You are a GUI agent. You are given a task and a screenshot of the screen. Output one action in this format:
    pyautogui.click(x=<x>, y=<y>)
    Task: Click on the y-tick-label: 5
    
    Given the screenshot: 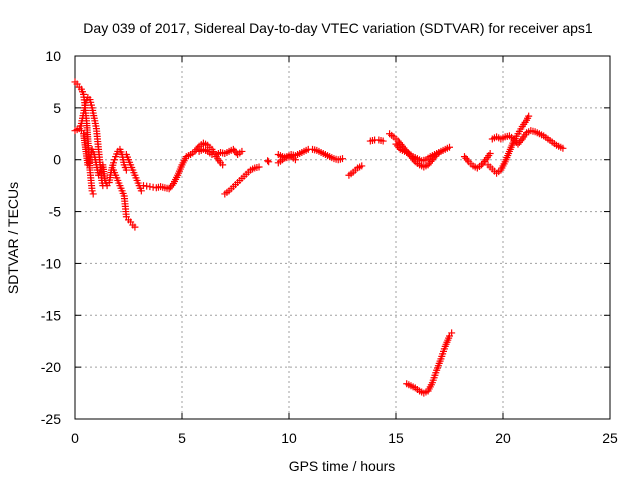 What is the action you would take?
    pyautogui.click(x=57, y=108)
    